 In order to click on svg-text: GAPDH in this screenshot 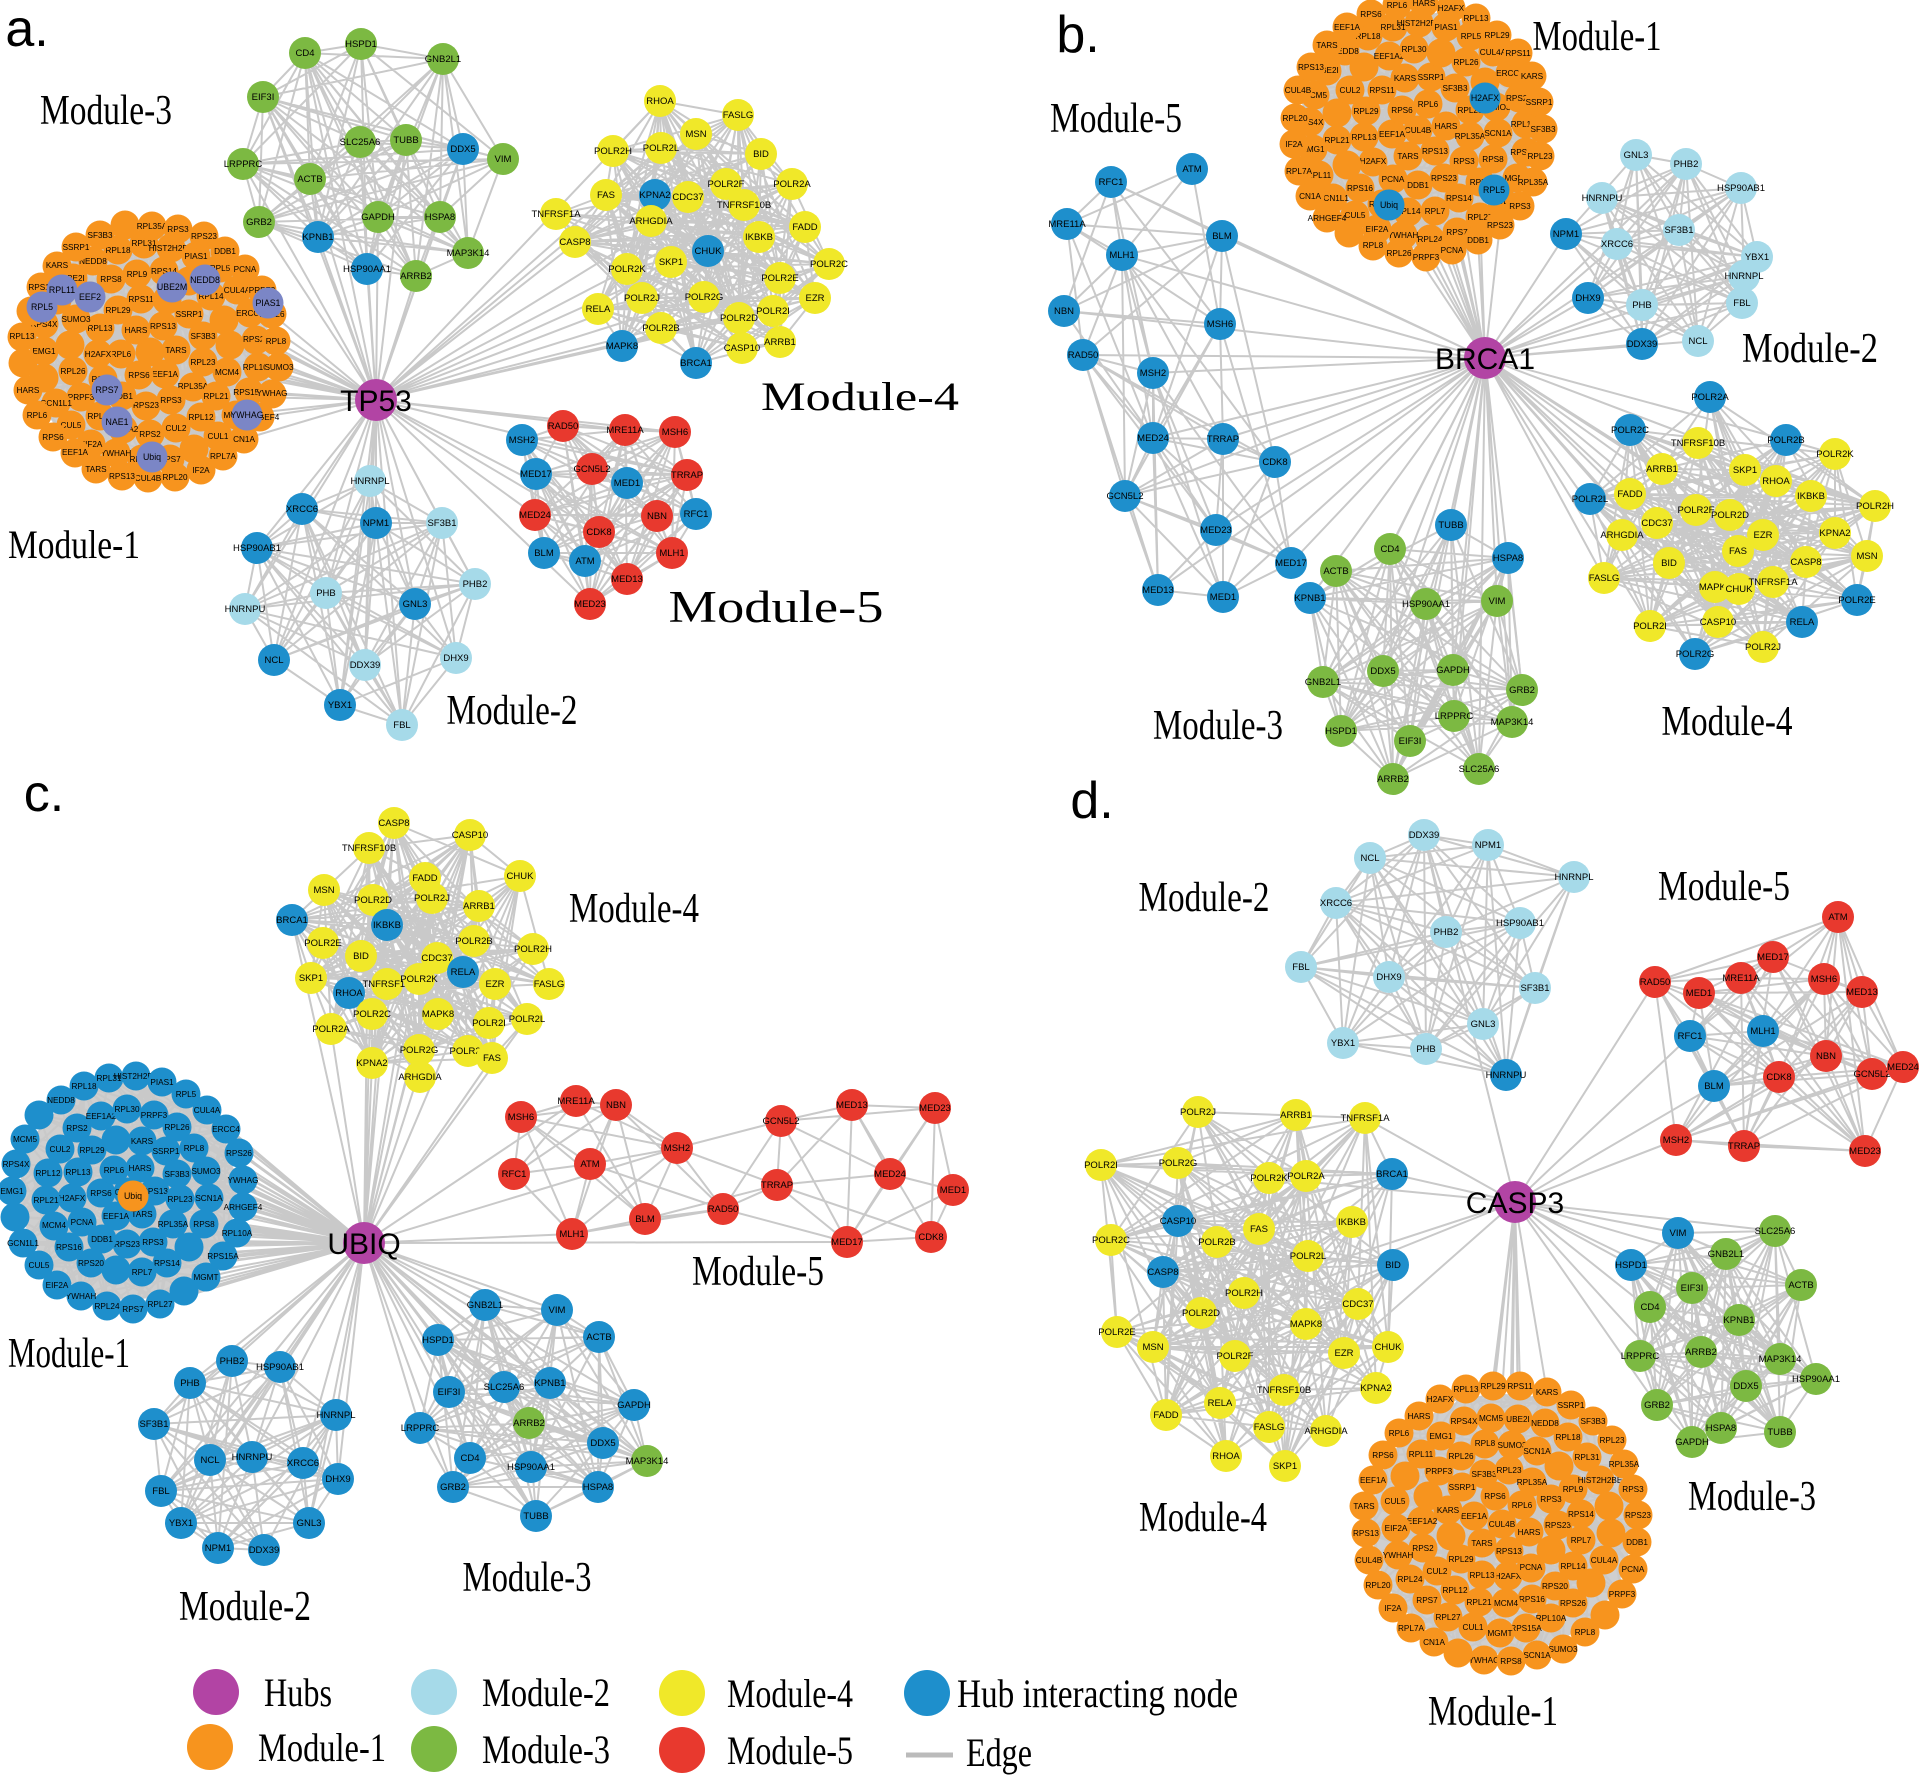, I will do `click(1453, 670)`.